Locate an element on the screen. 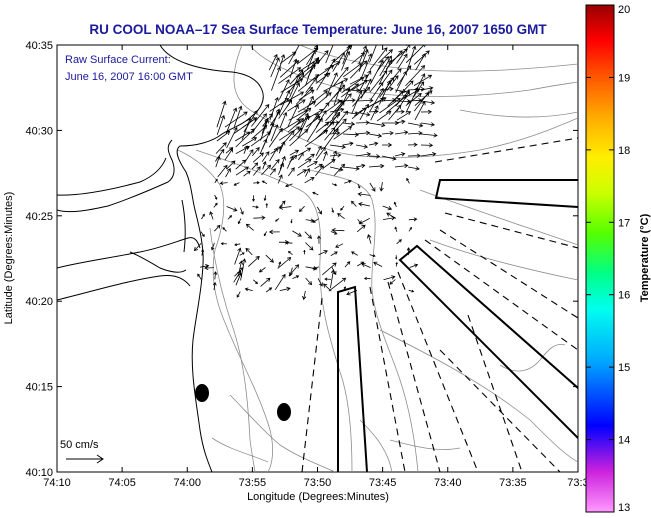  scale-arrow is located at coordinates (85, 459).